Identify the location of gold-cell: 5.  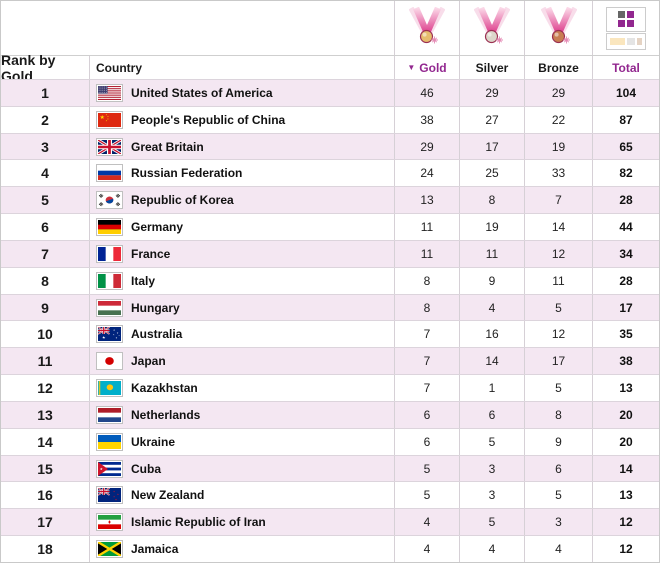
(426, 468).